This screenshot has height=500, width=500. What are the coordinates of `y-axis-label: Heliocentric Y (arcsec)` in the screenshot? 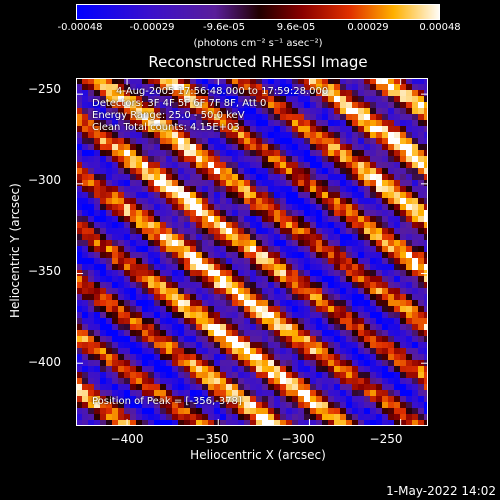 It's located at (15, 250).